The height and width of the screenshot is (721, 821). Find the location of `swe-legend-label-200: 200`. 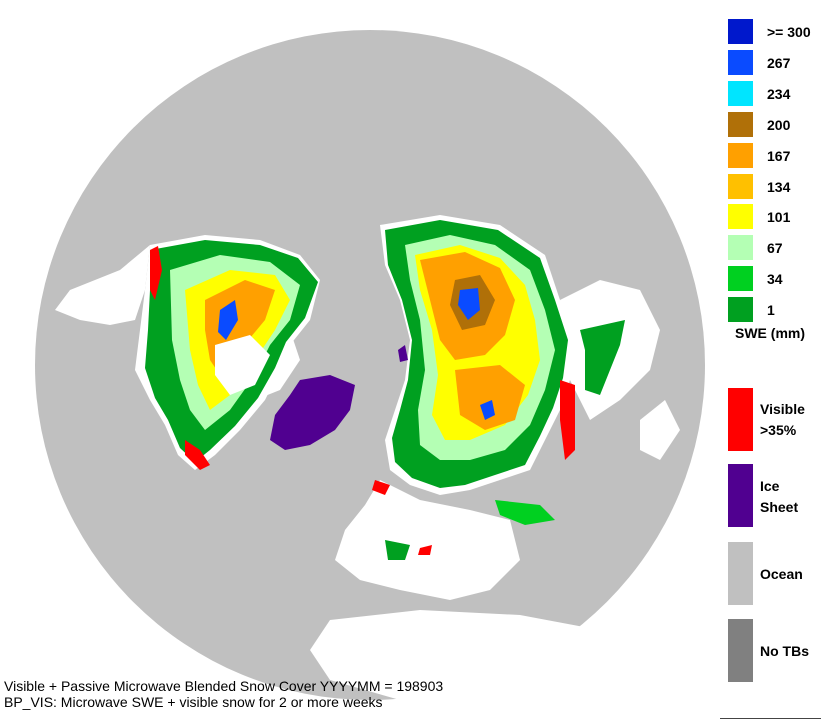

swe-legend-label-200: 200 is located at coordinates (779, 125).